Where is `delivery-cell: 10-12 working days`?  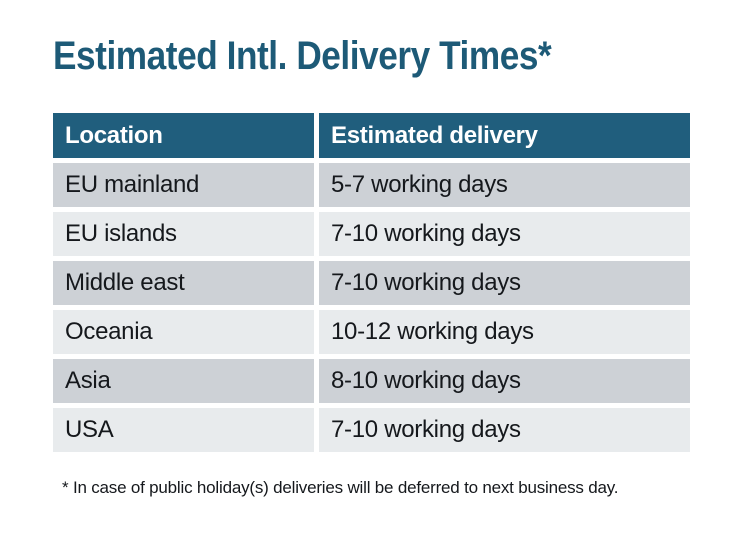 delivery-cell: 10-12 working days is located at coordinates (504, 332).